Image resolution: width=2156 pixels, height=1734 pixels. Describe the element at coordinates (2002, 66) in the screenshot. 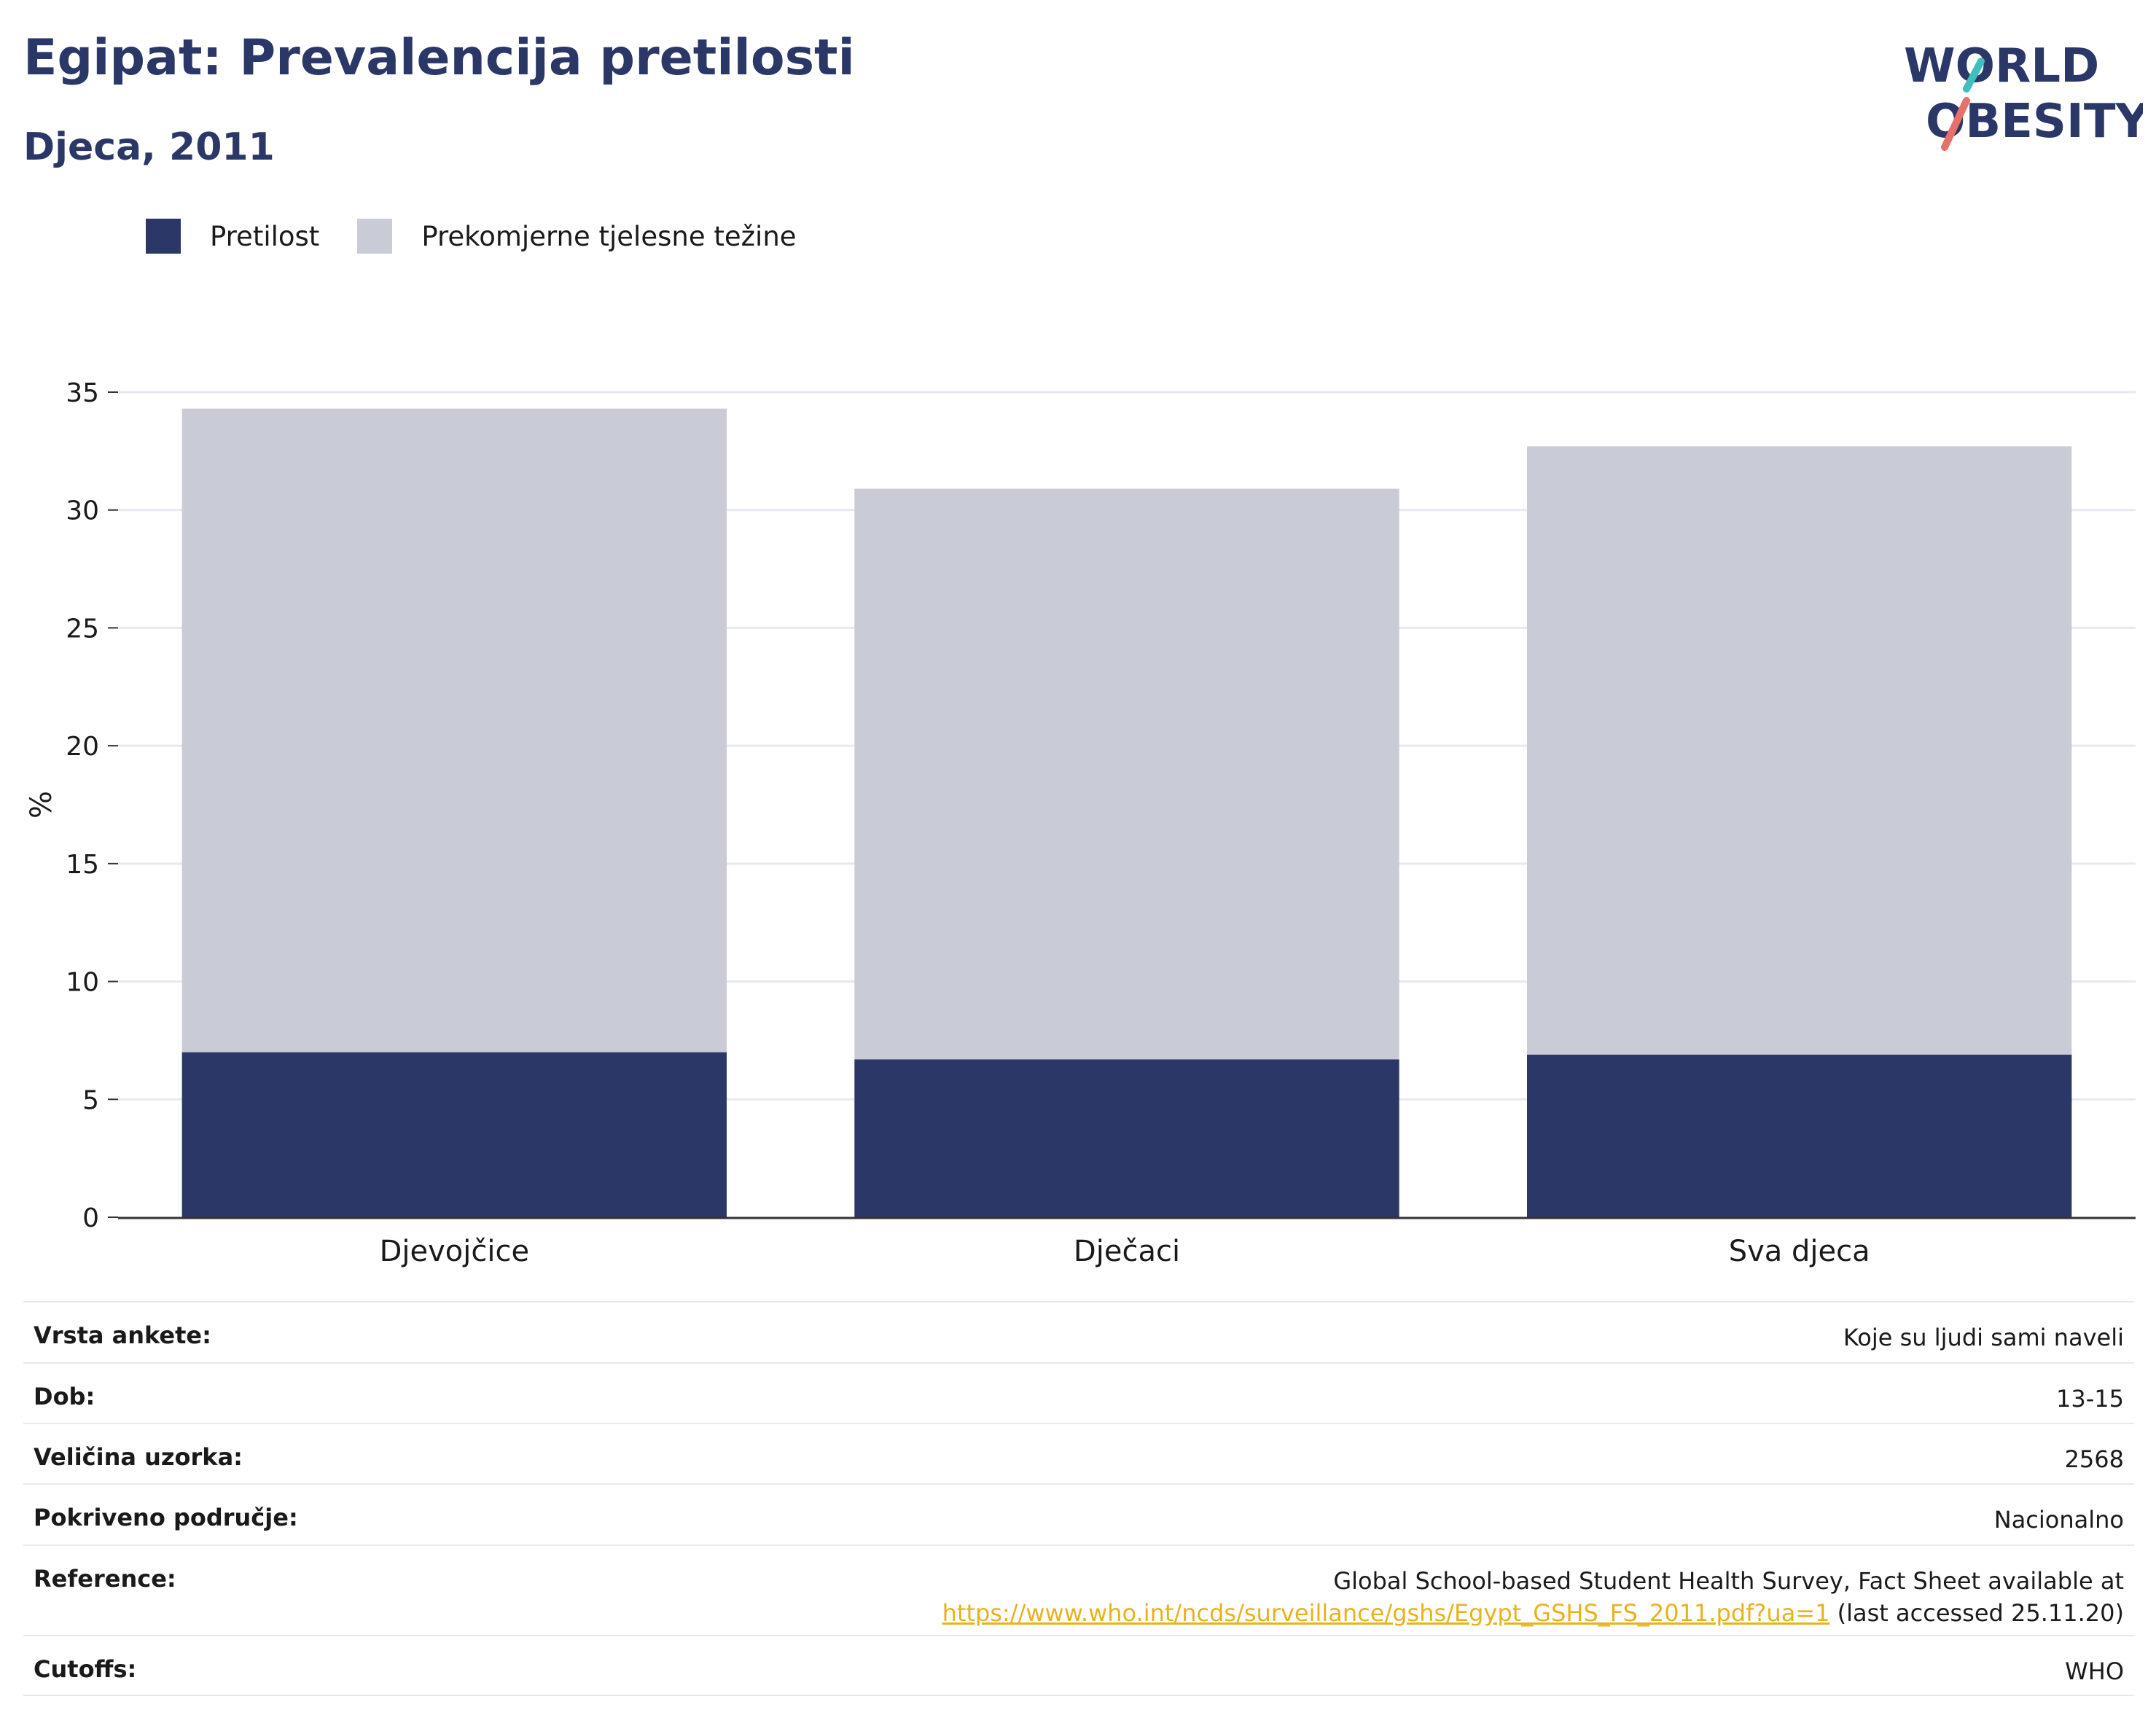

I see `logo-line1: WORLD` at that location.